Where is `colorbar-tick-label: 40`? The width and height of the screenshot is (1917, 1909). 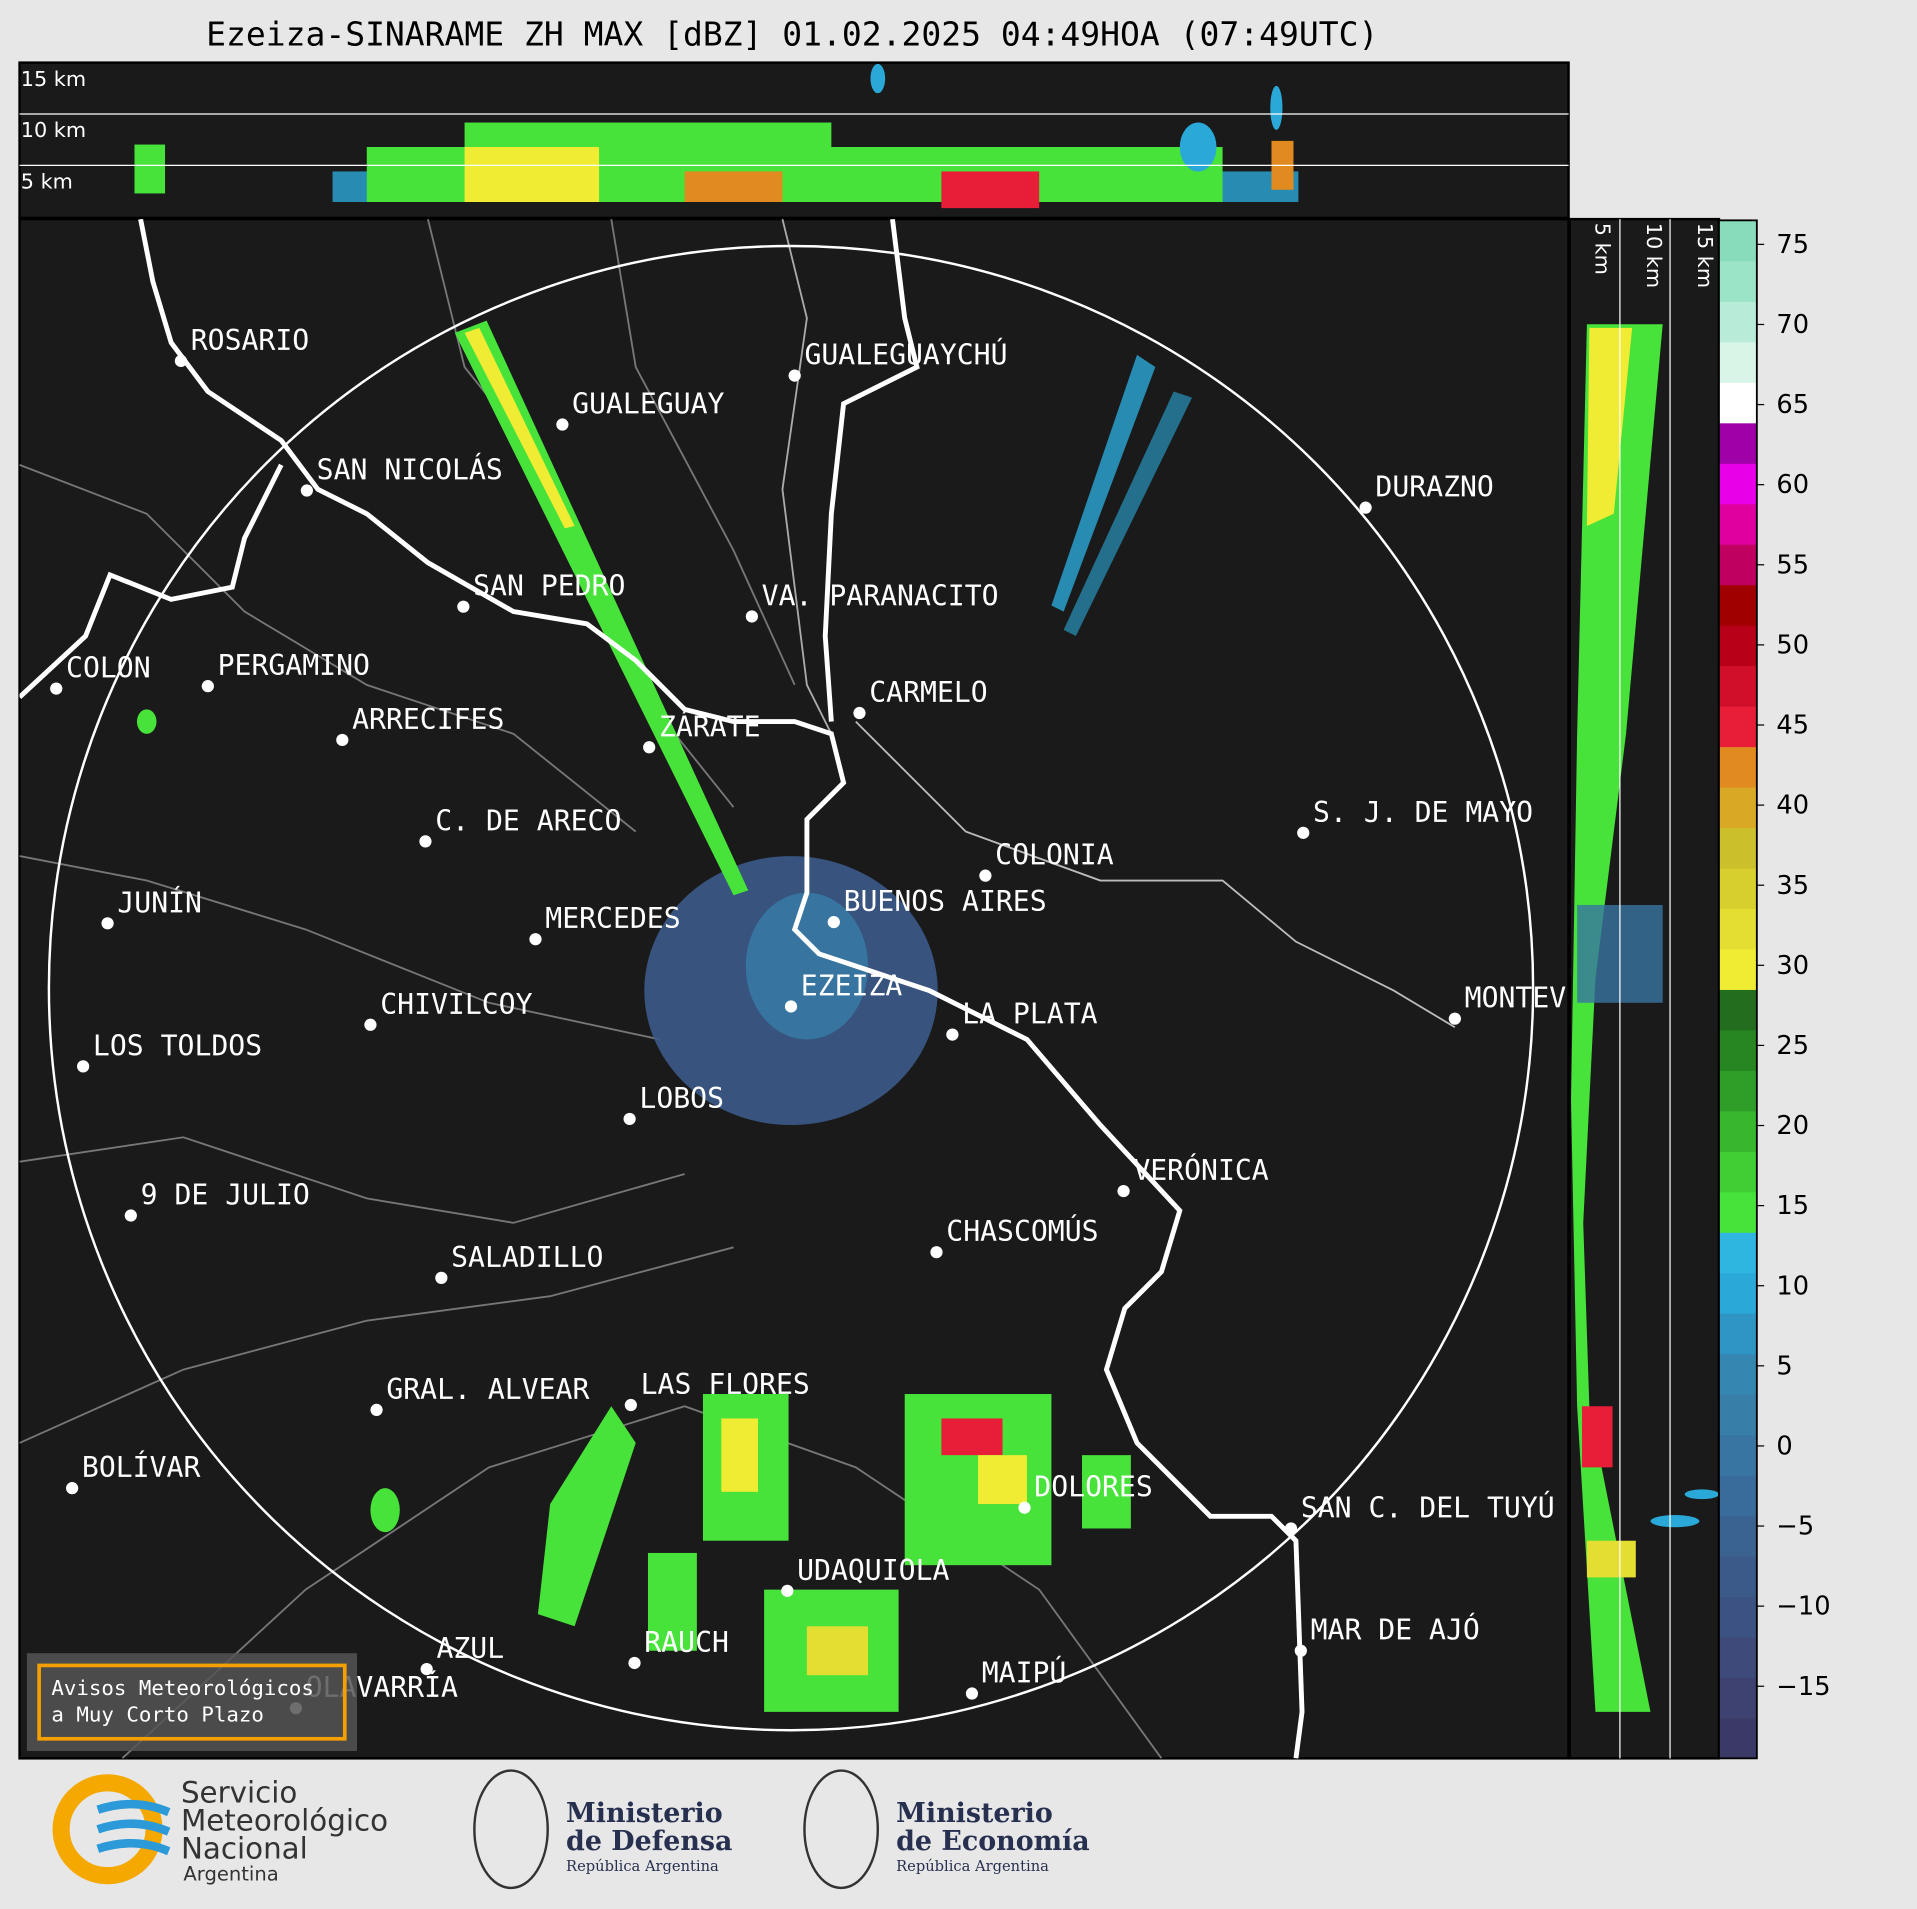 colorbar-tick-label: 40 is located at coordinates (1792, 806).